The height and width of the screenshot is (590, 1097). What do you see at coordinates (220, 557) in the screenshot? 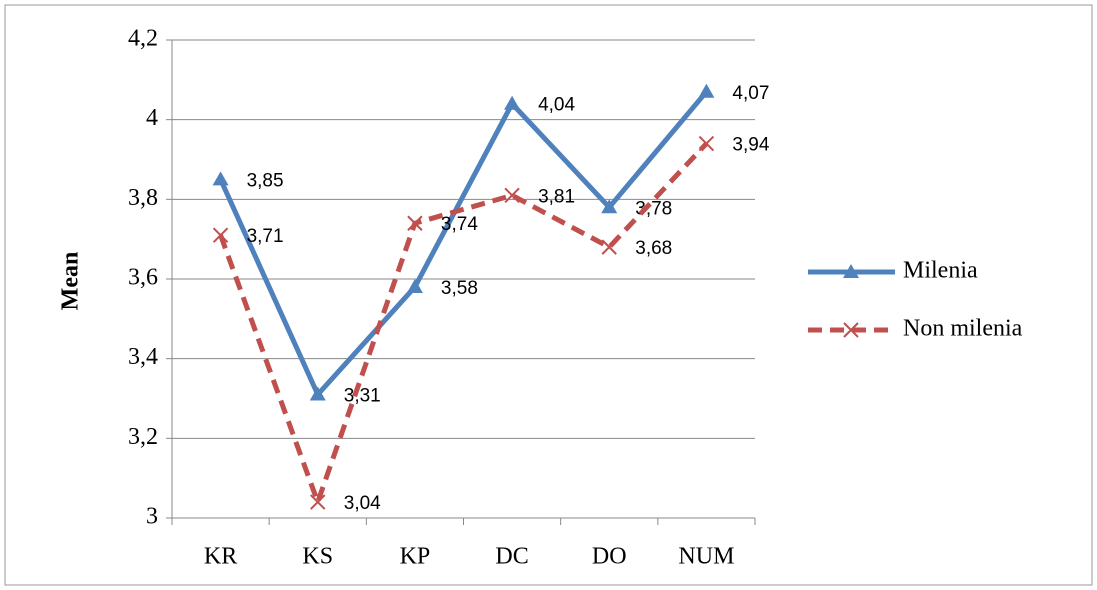
I see `x-tick-label: KR` at bounding box center [220, 557].